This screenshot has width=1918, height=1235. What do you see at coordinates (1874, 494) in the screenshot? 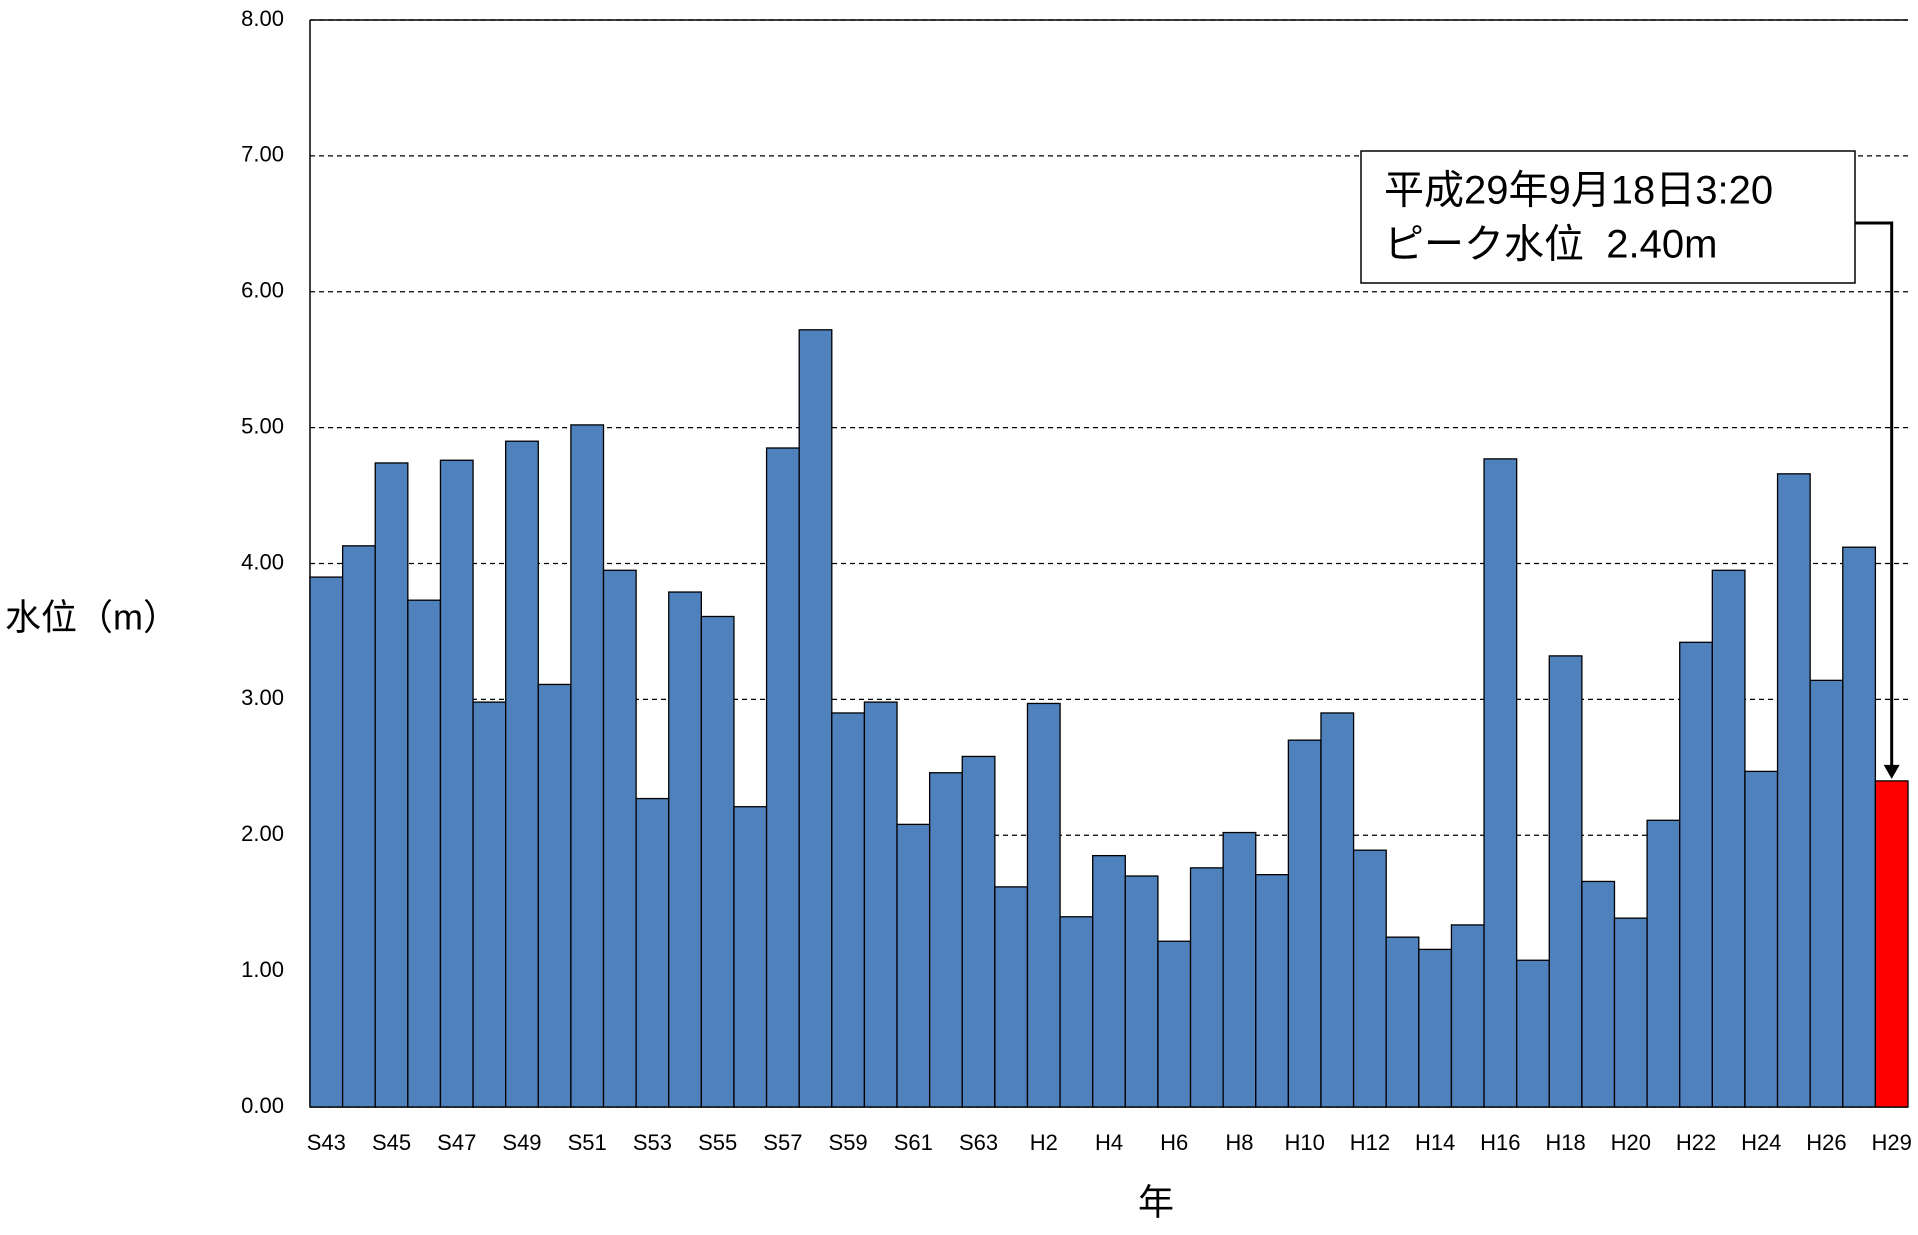
I see `annotation-arrow` at bounding box center [1874, 494].